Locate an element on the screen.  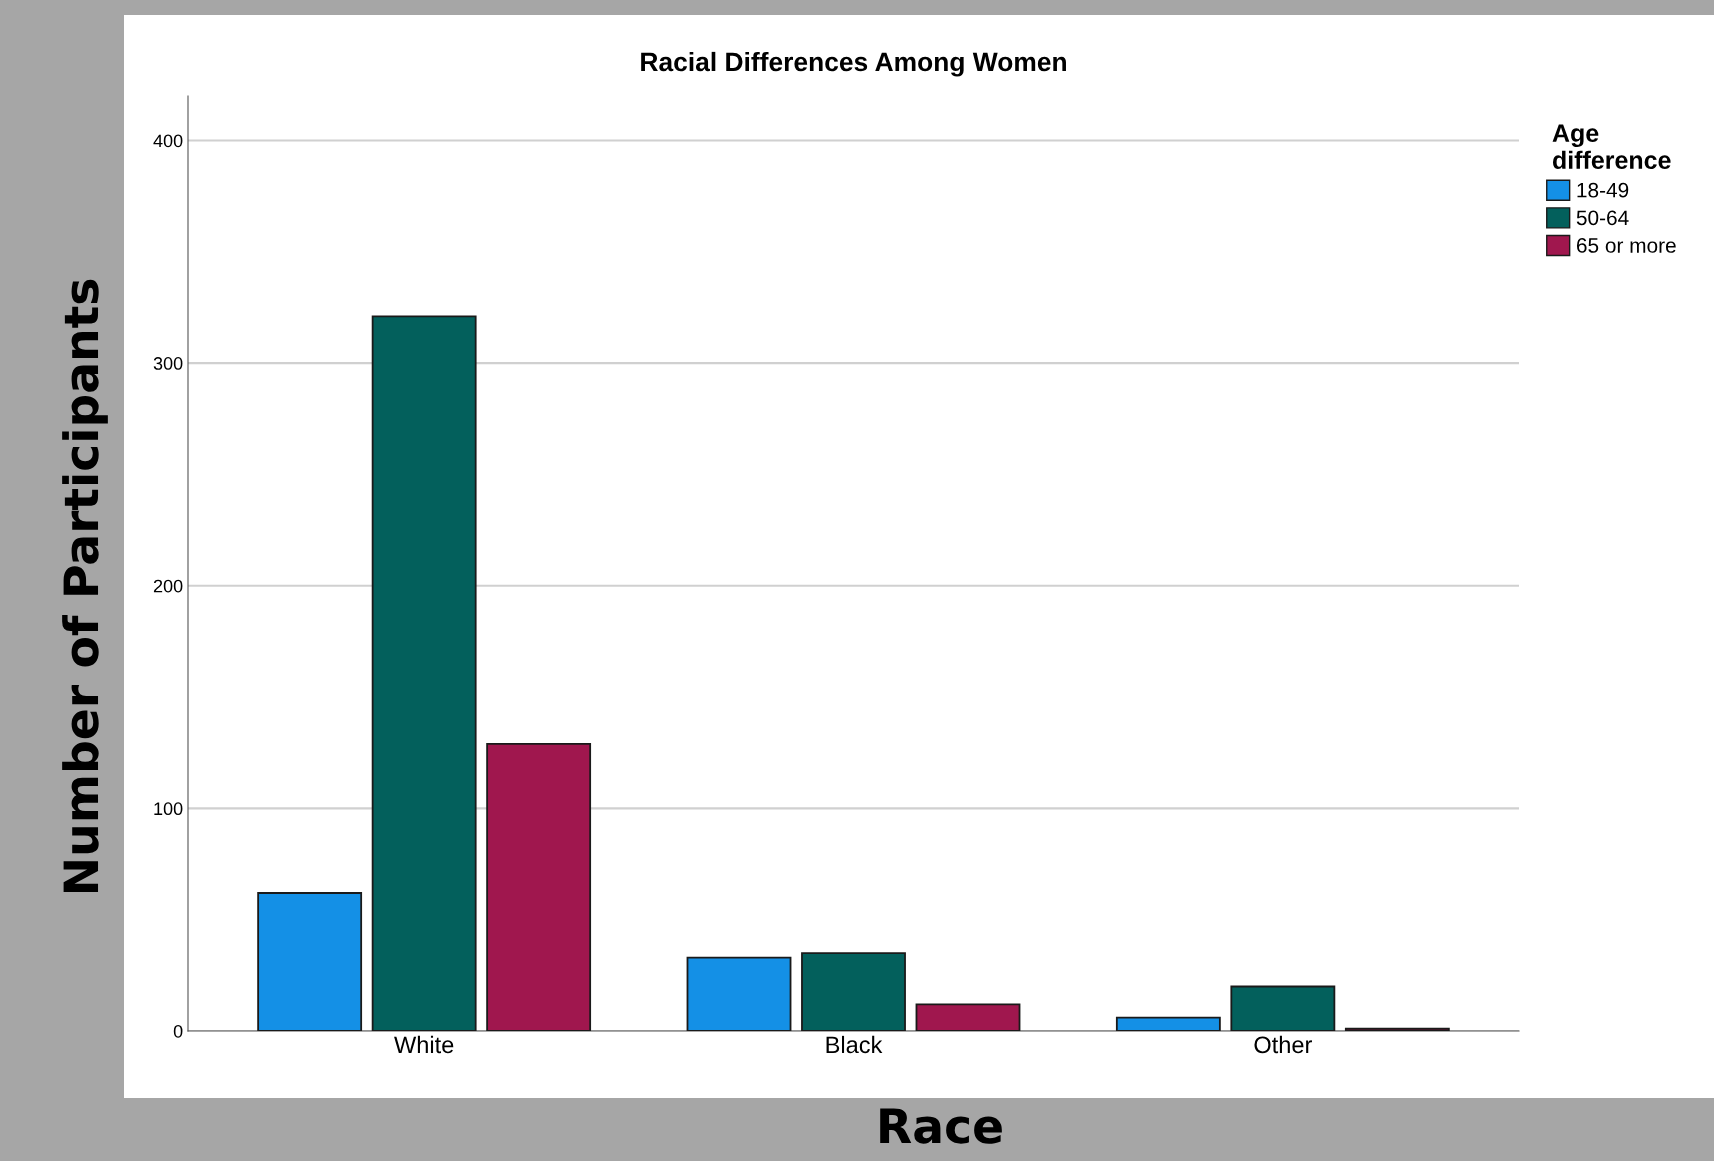
legend-label: 18-49 is located at coordinates (1603, 190).